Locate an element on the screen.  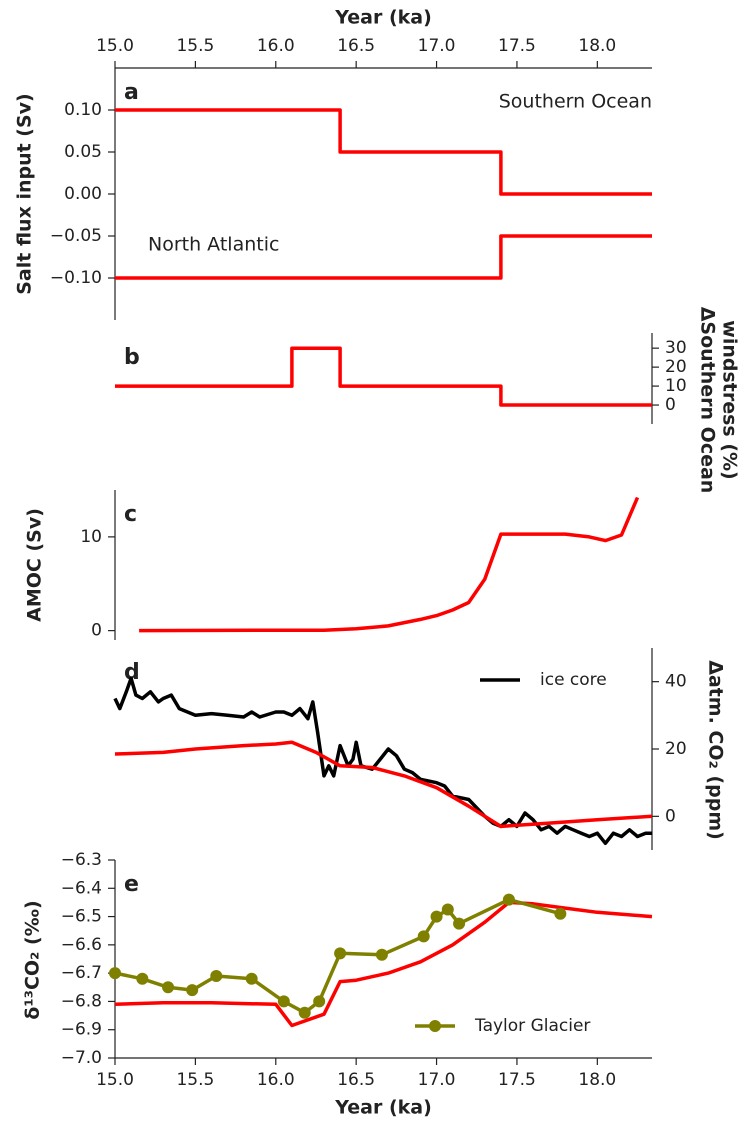
y-tick-label: −6.9 is located at coordinates (81, 1030).